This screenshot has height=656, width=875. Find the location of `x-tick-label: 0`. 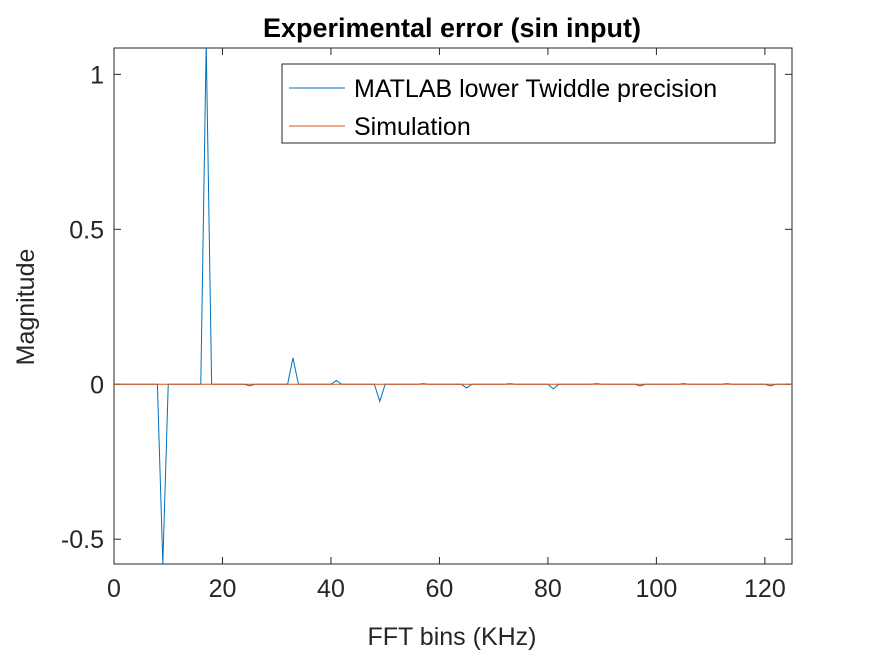

x-tick-label: 0 is located at coordinates (114, 589).